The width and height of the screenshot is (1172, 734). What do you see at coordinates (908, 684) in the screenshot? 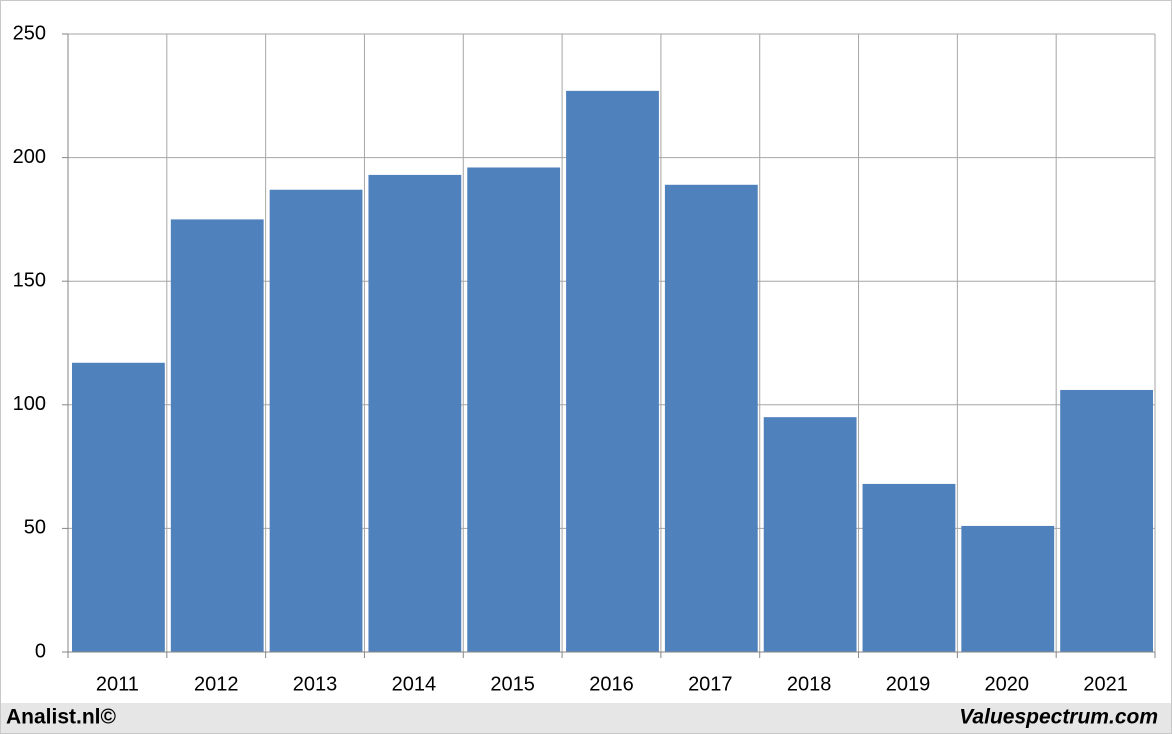
I see `x-tick-label: 2019` at bounding box center [908, 684].